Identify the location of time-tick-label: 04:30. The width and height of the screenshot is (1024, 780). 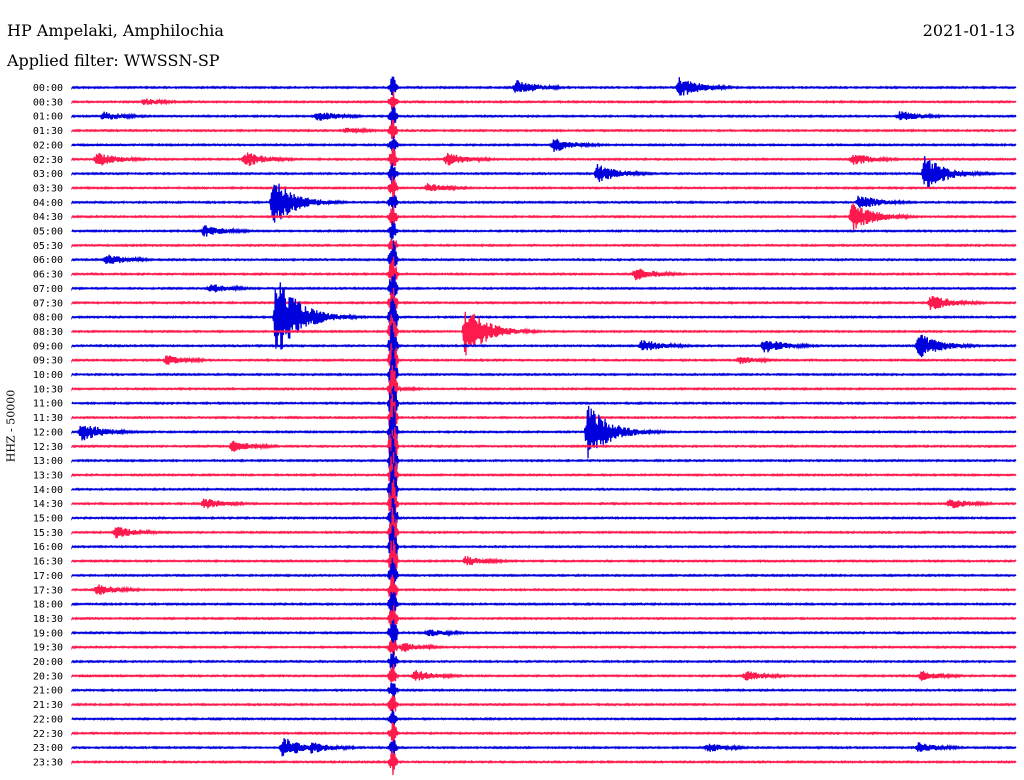
(48, 217).